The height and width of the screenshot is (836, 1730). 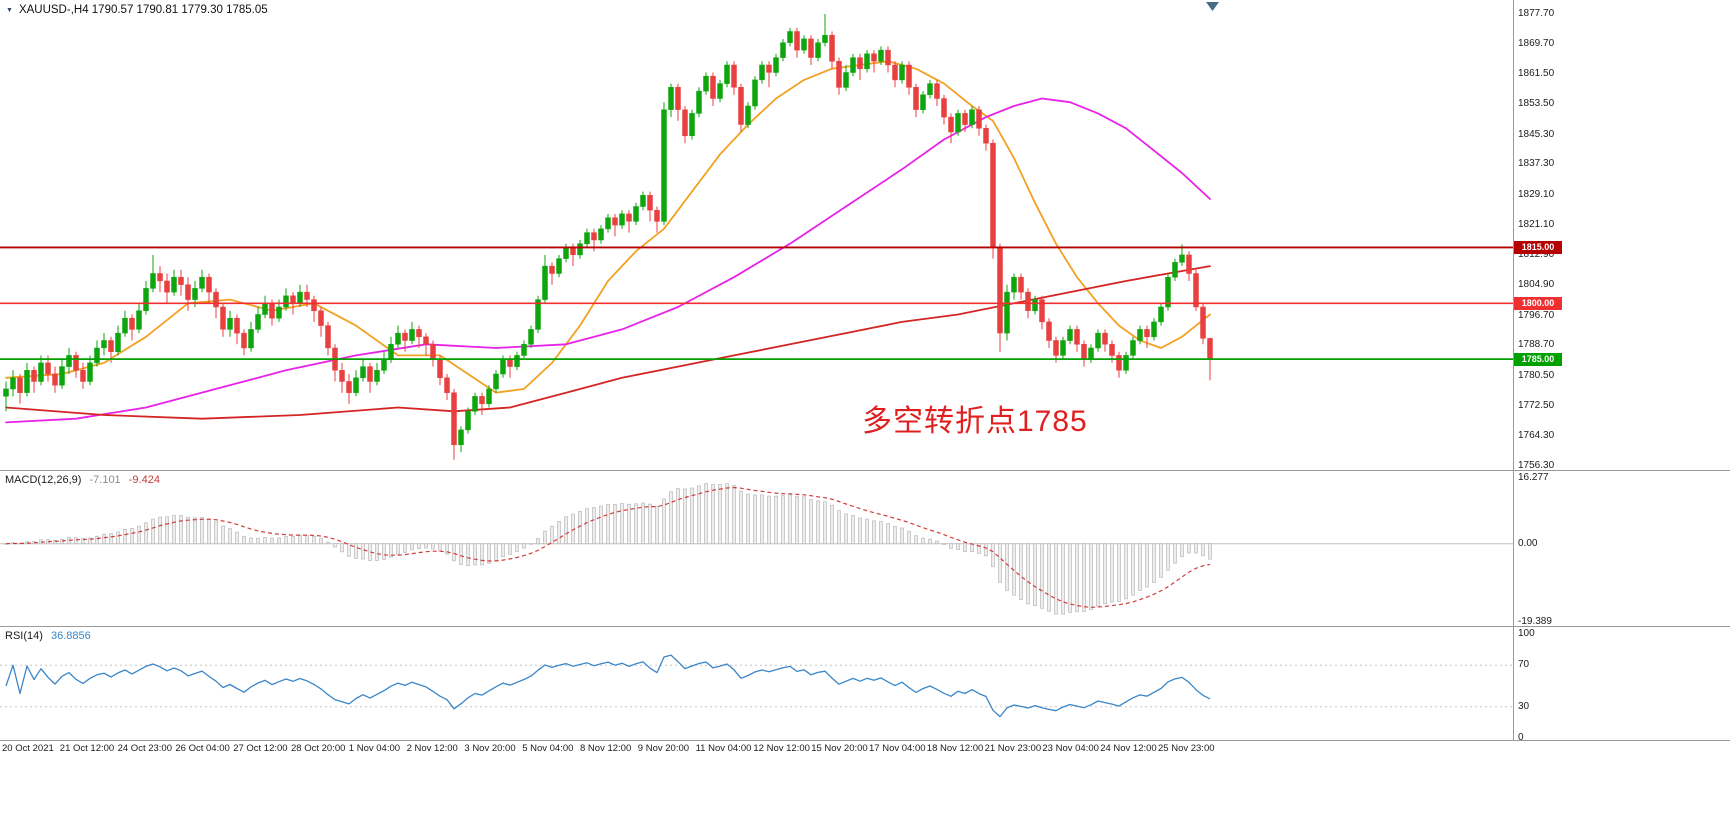 What do you see at coordinates (865, 751) in the screenshot?
I see `time-axis` at bounding box center [865, 751].